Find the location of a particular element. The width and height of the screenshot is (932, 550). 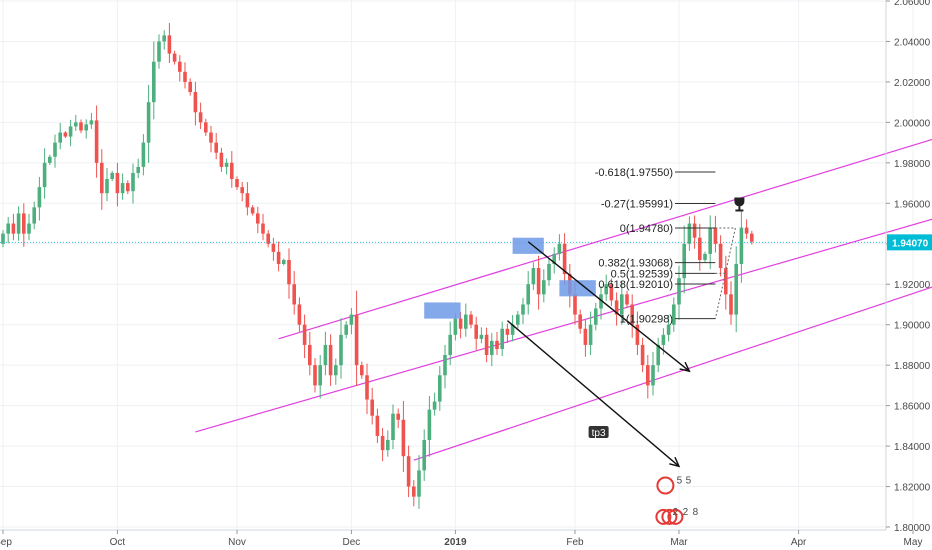

event-marker-value: 8 is located at coordinates (696, 512).